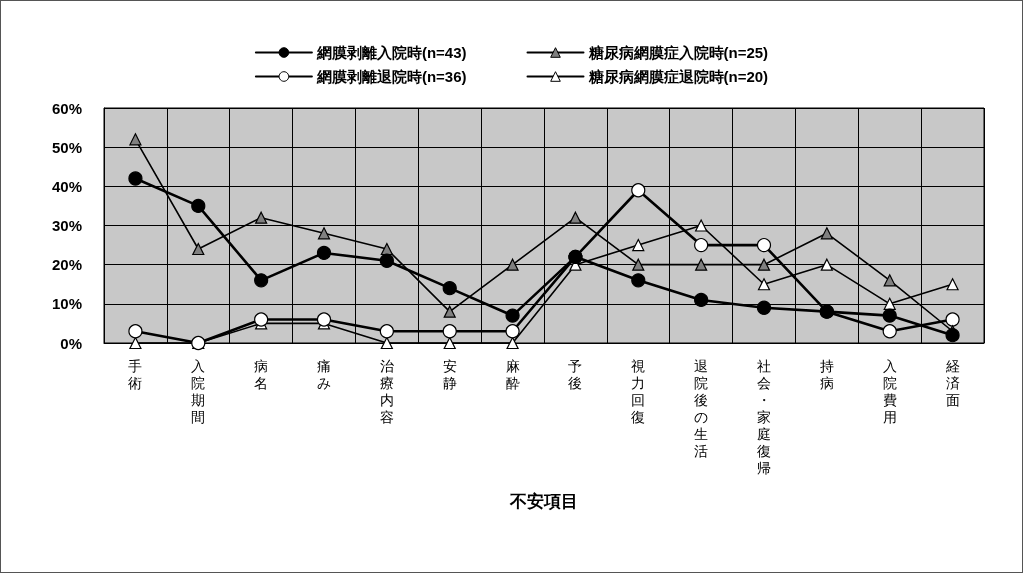  Describe the element at coordinates (386, 391) in the screenshot. I see `x-tick-label: 治療内容` at that location.